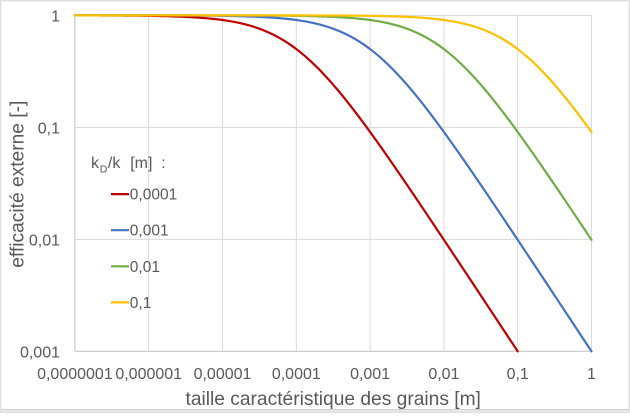 The width and height of the screenshot is (630, 418). What do you see at coordinates (75, 374) in the screenshot?
I see `svg-text: 0,0000001` at bounding box center [75, 374].